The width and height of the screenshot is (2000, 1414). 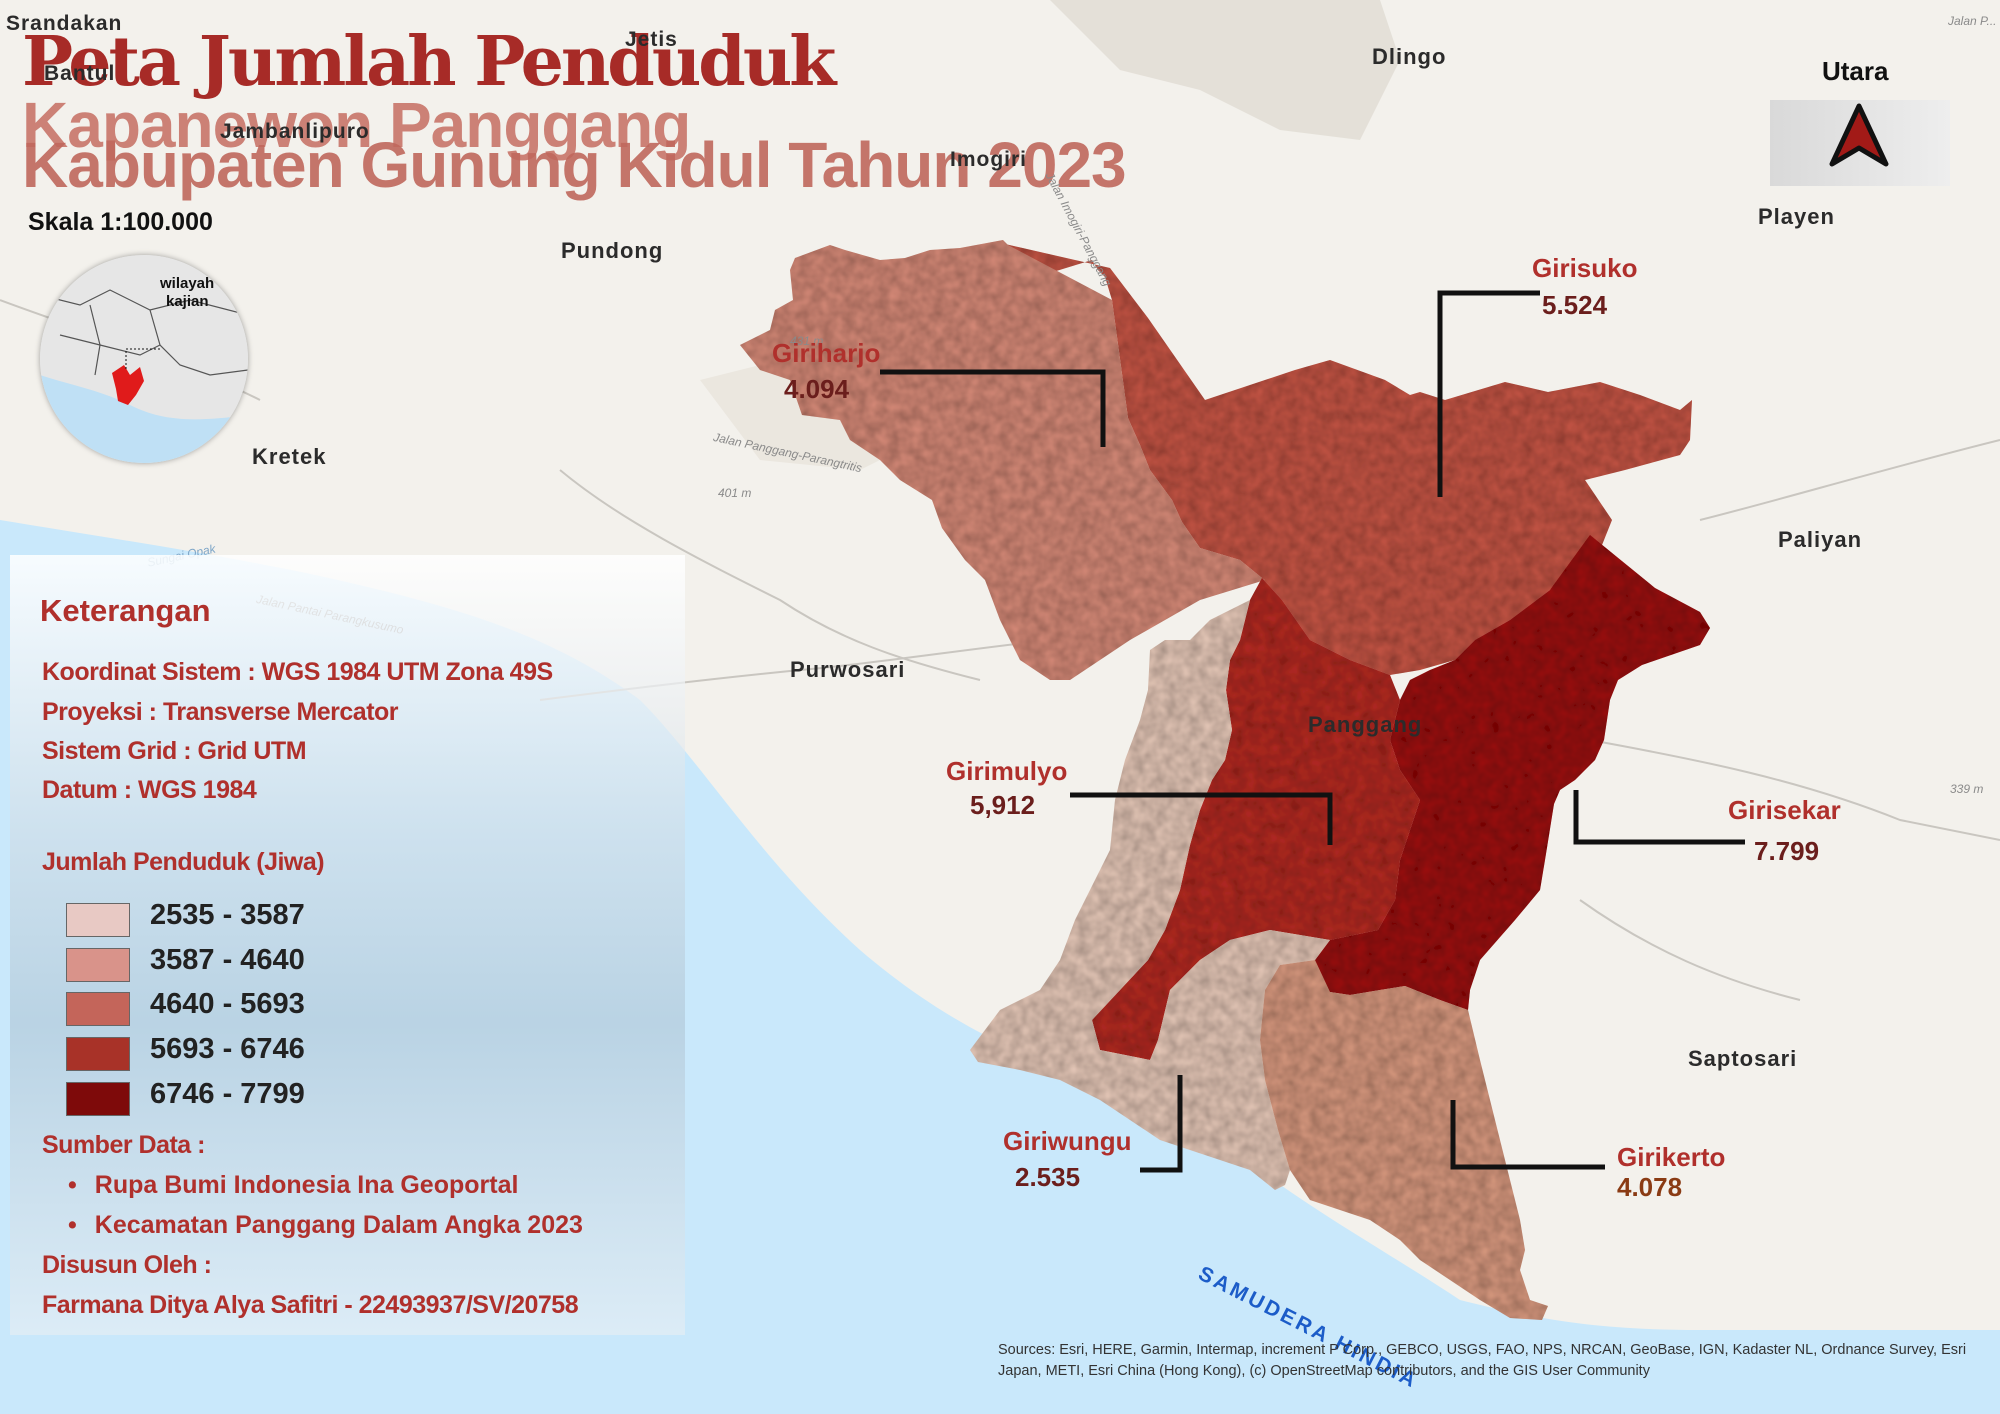 I want to click on legend-author-heading: Disusun Oleh :, so click(x=127, y=1265).